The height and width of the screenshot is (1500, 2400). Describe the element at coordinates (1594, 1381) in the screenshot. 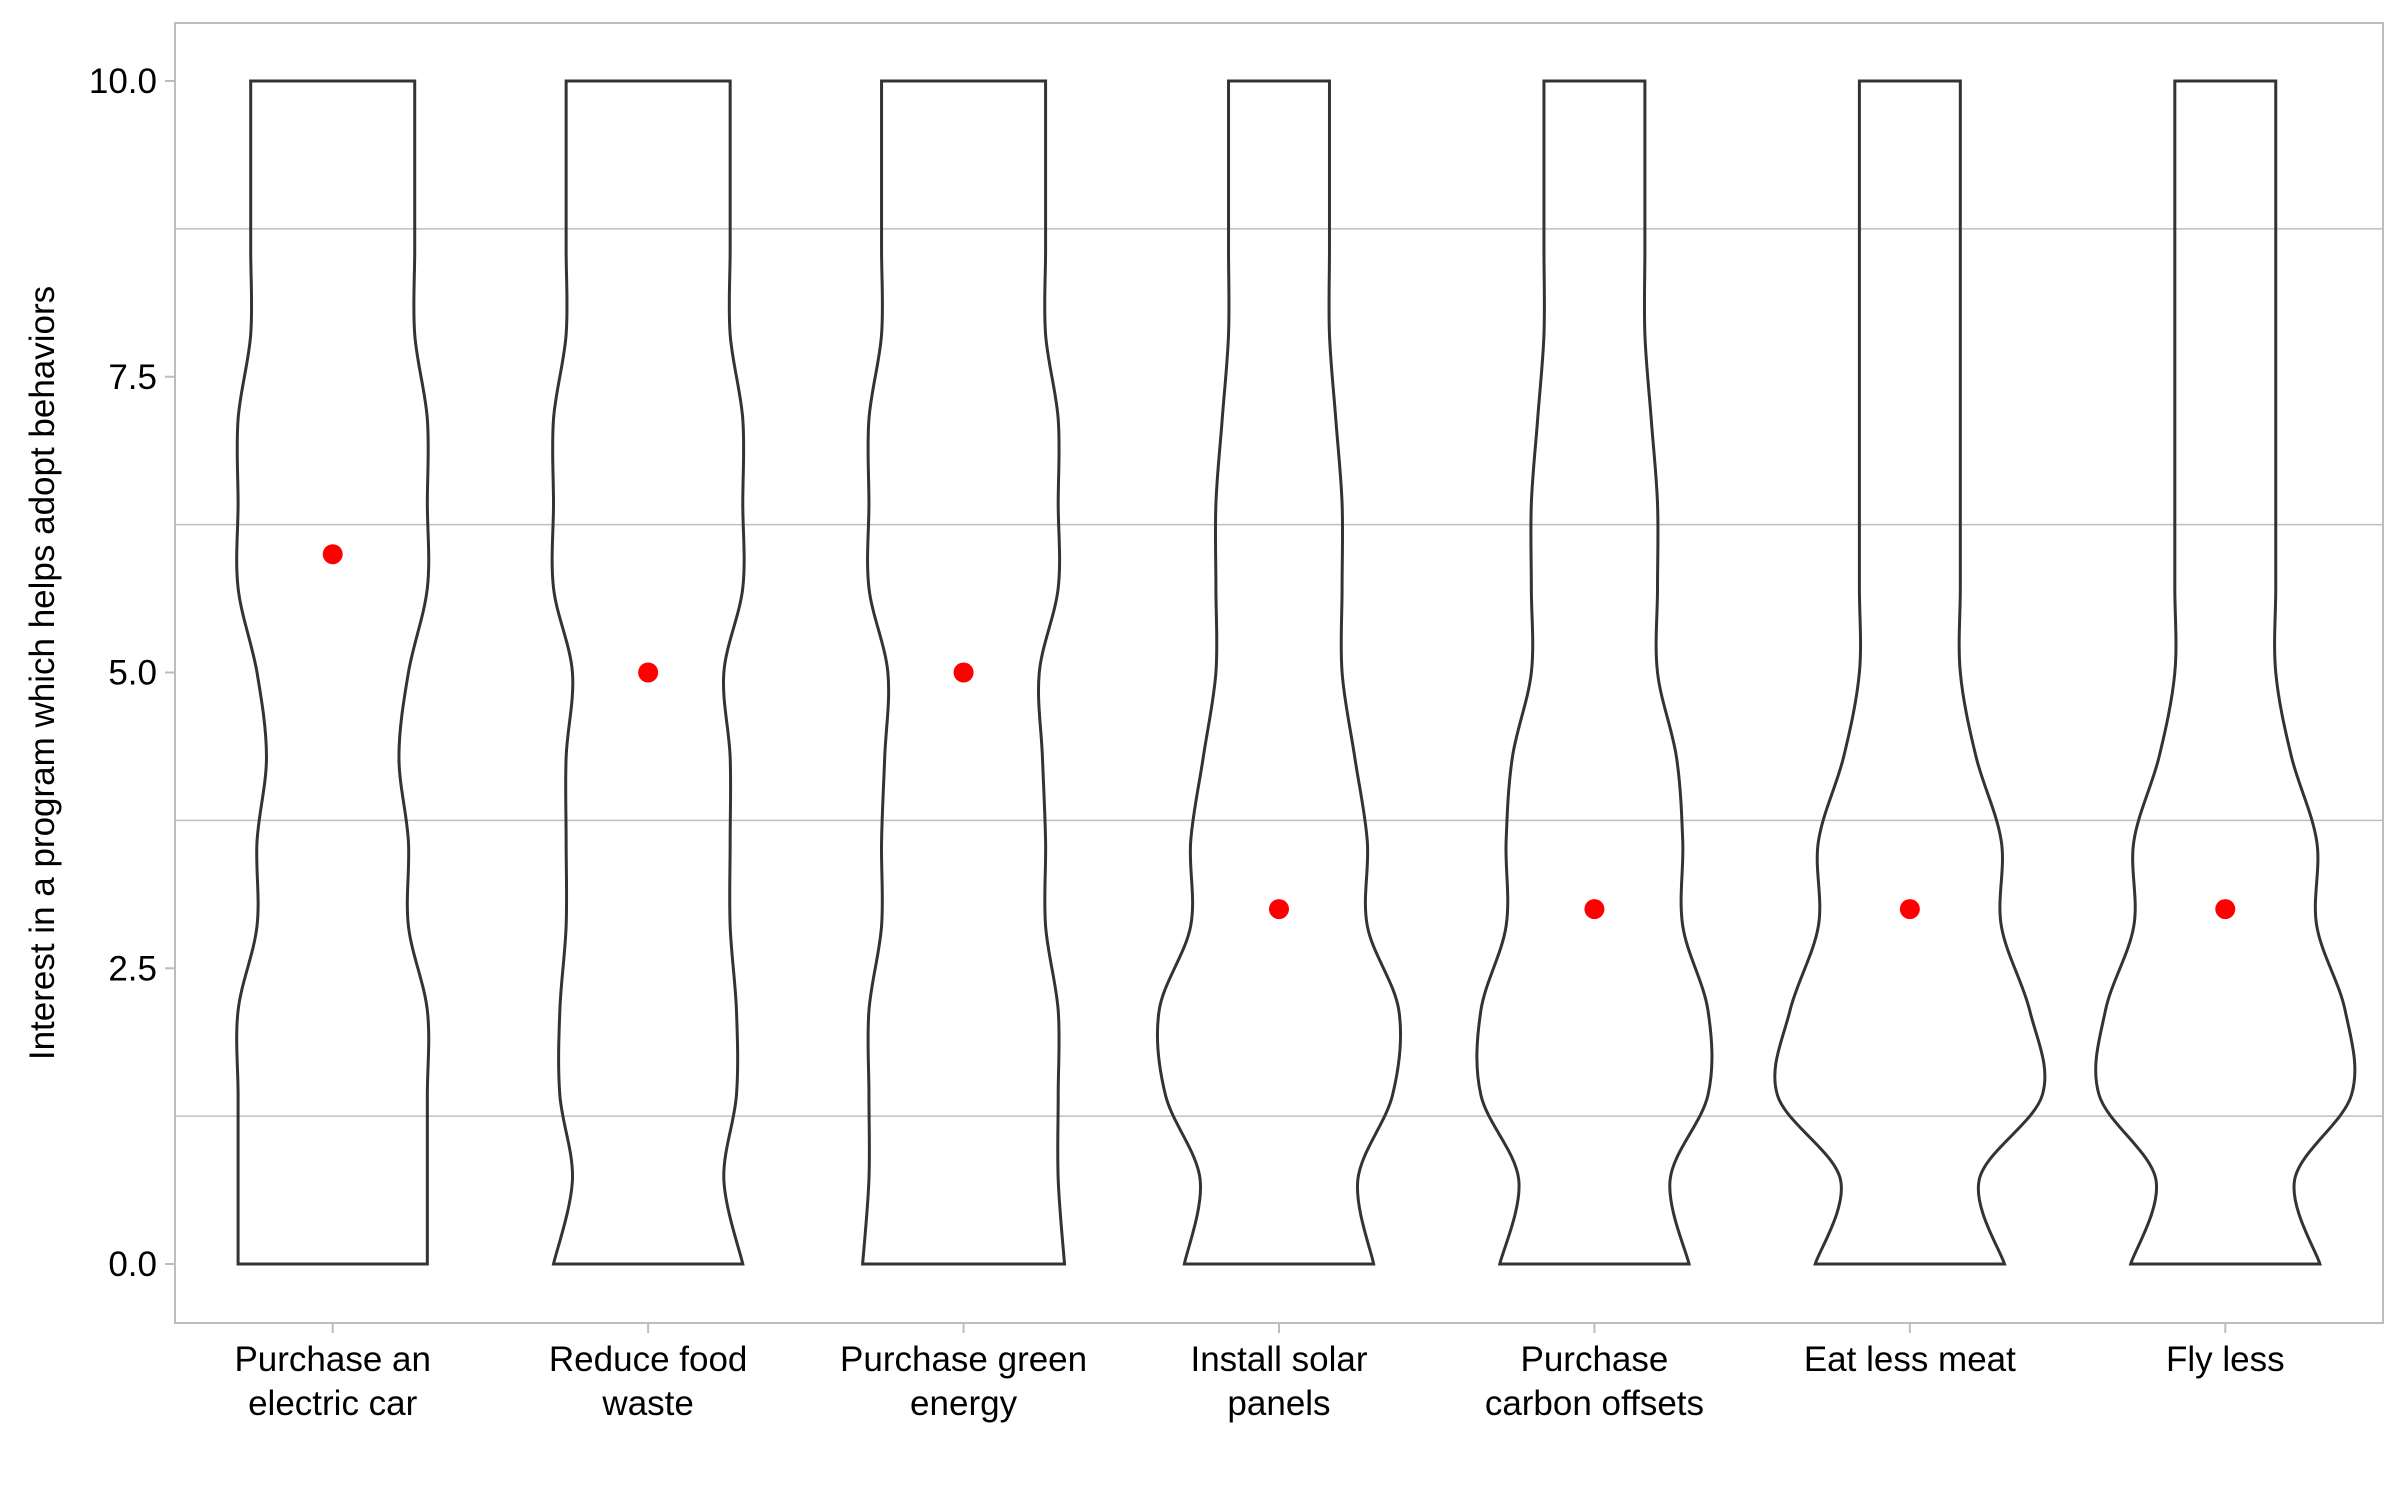

I see `x-tick-label: Purchase carbon offsets` at that location.